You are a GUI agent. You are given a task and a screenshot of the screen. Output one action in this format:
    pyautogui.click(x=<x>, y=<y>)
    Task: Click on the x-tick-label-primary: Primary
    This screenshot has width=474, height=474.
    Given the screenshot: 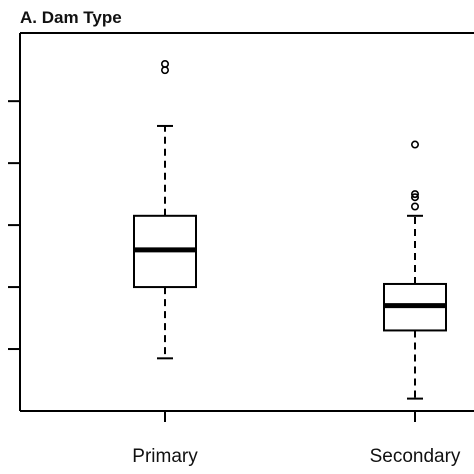 What is the action you would take?
    pyautogui.click(x=165, y=456)
    